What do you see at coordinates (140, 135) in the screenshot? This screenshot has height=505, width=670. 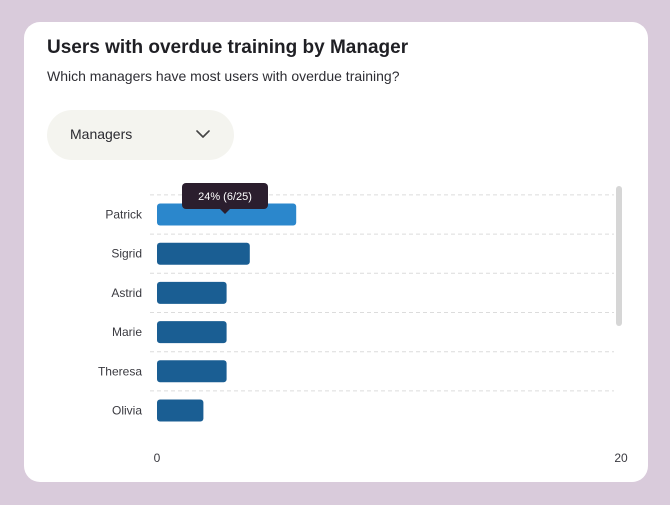 I see `managers-dropdown: Managers` at bounding box center [140, 135].